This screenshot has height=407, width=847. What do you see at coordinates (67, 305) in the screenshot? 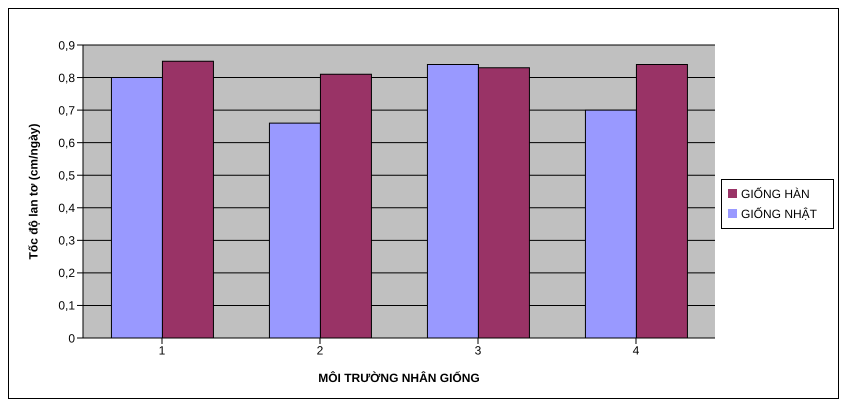
I see `y-tick-label: 0,1` at bounding box center [67, 305].